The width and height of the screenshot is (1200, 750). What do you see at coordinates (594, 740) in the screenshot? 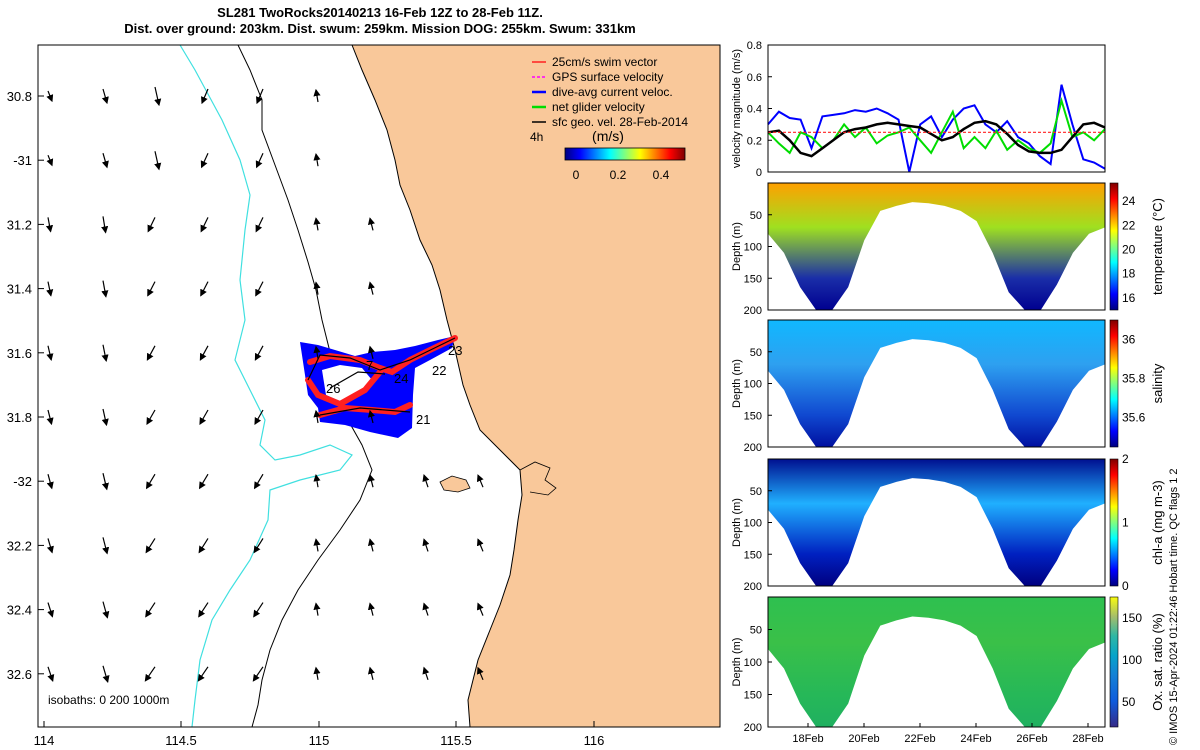
I see `map-x-tick-label: 116` at bounding box center [594, 740].